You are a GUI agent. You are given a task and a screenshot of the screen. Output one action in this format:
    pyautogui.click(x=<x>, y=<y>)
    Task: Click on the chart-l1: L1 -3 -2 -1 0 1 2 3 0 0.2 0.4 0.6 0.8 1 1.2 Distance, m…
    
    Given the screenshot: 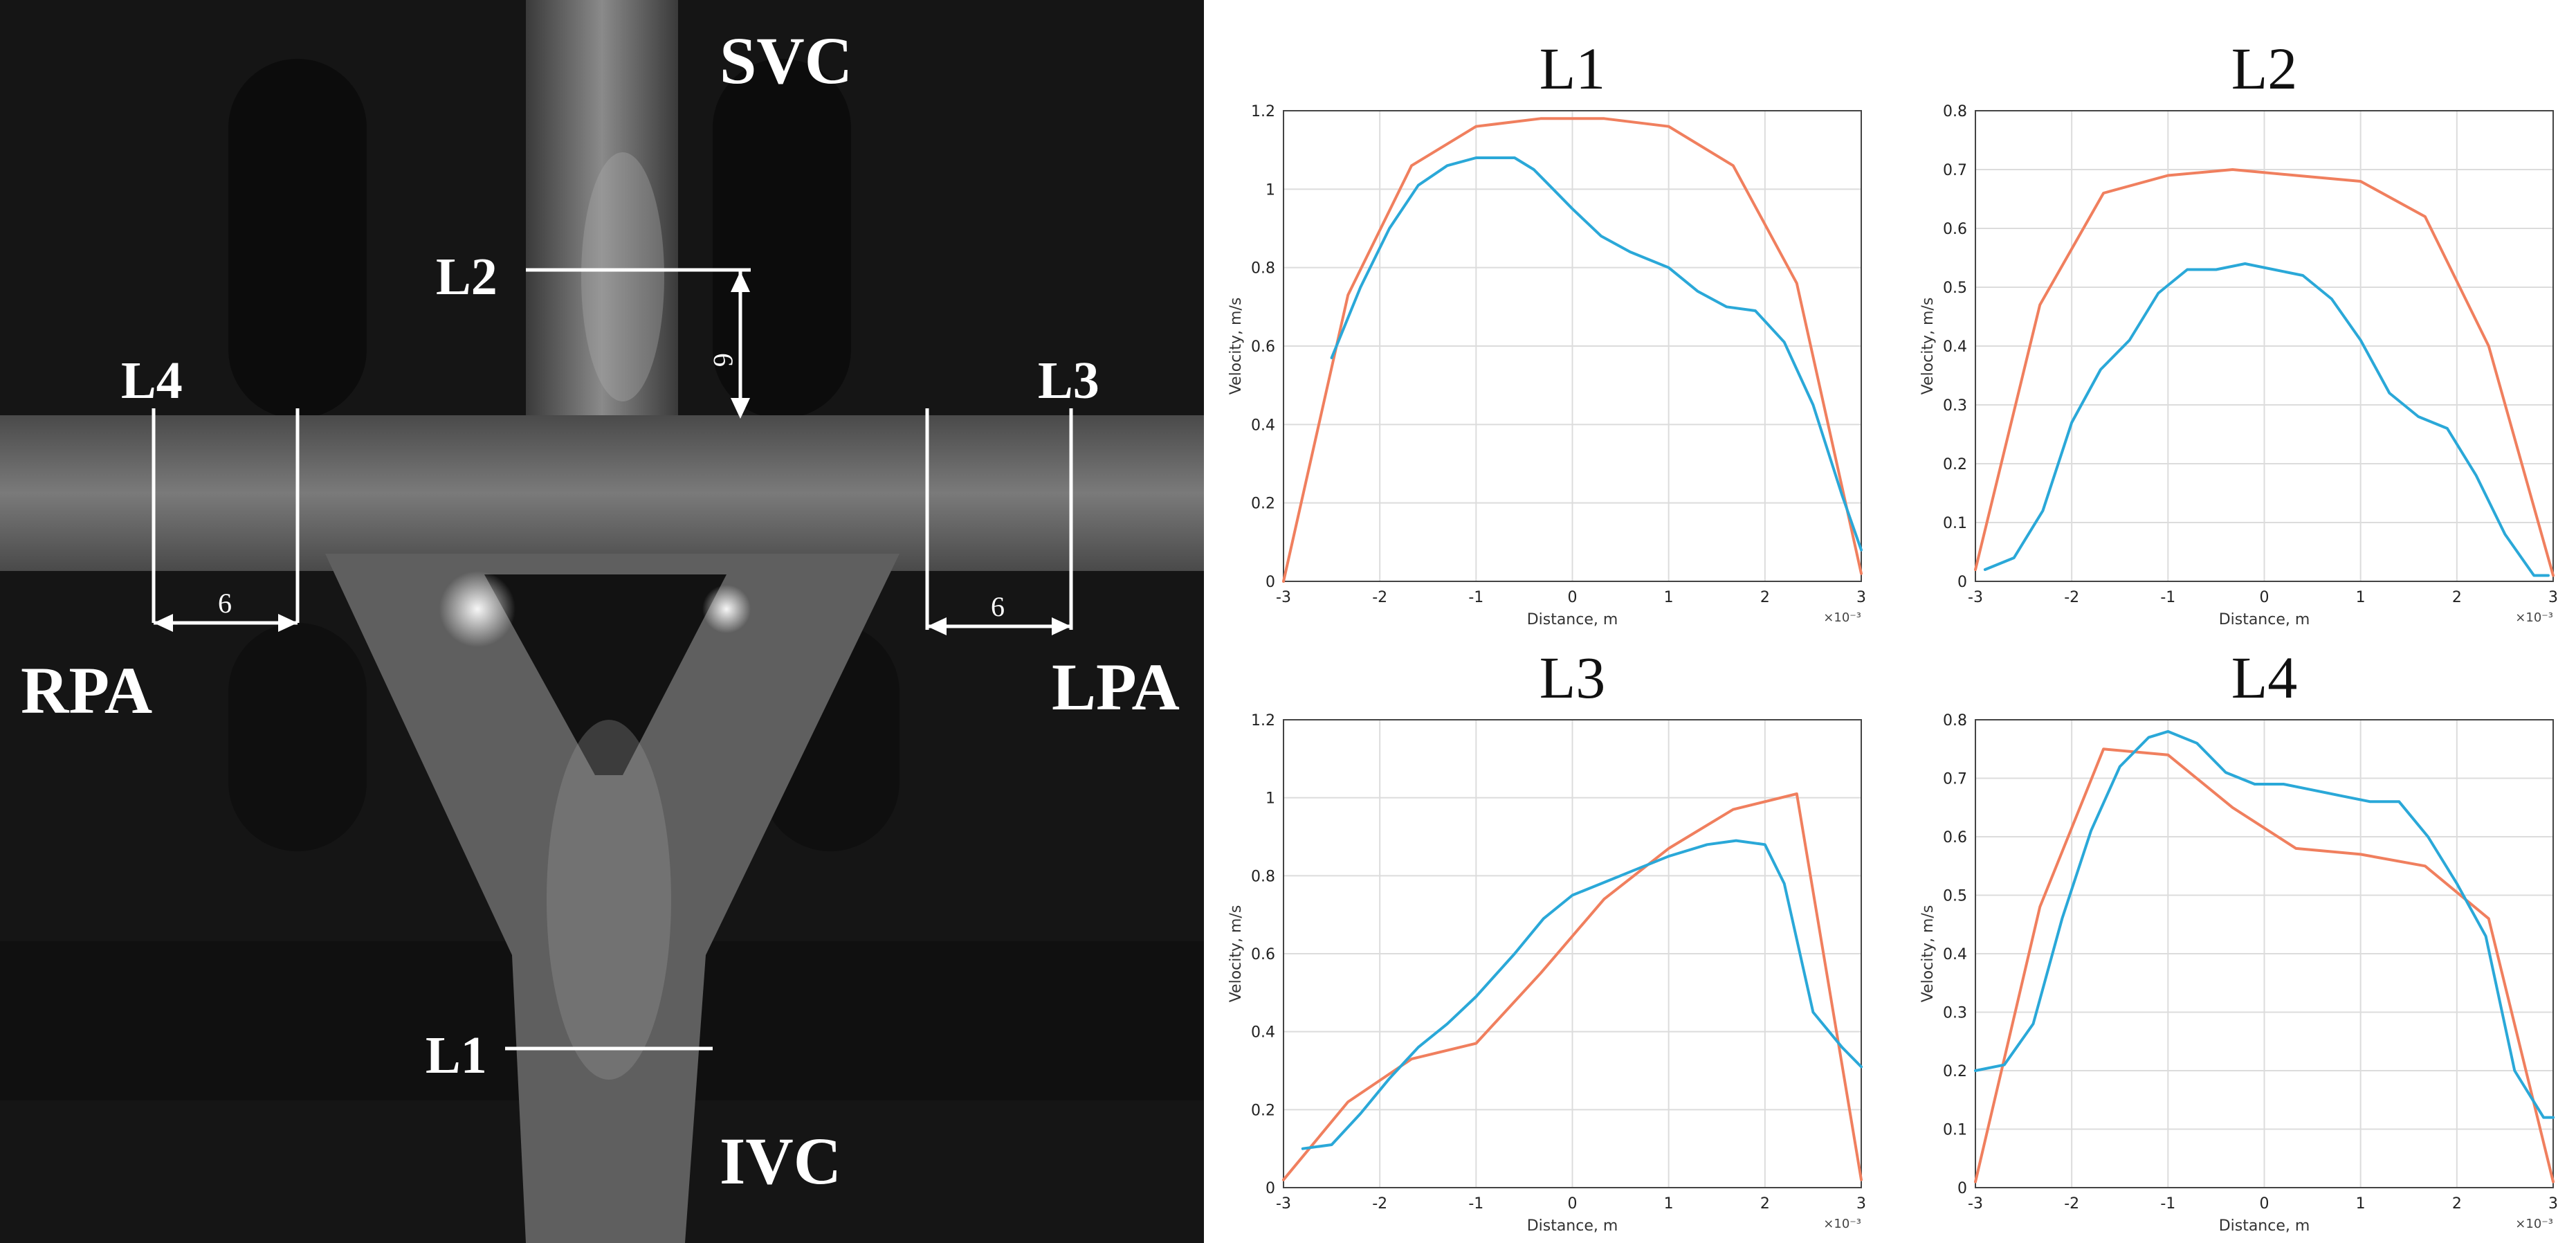 What is the action you would take?
    pyautogui.click(x=1547, y=331)
    